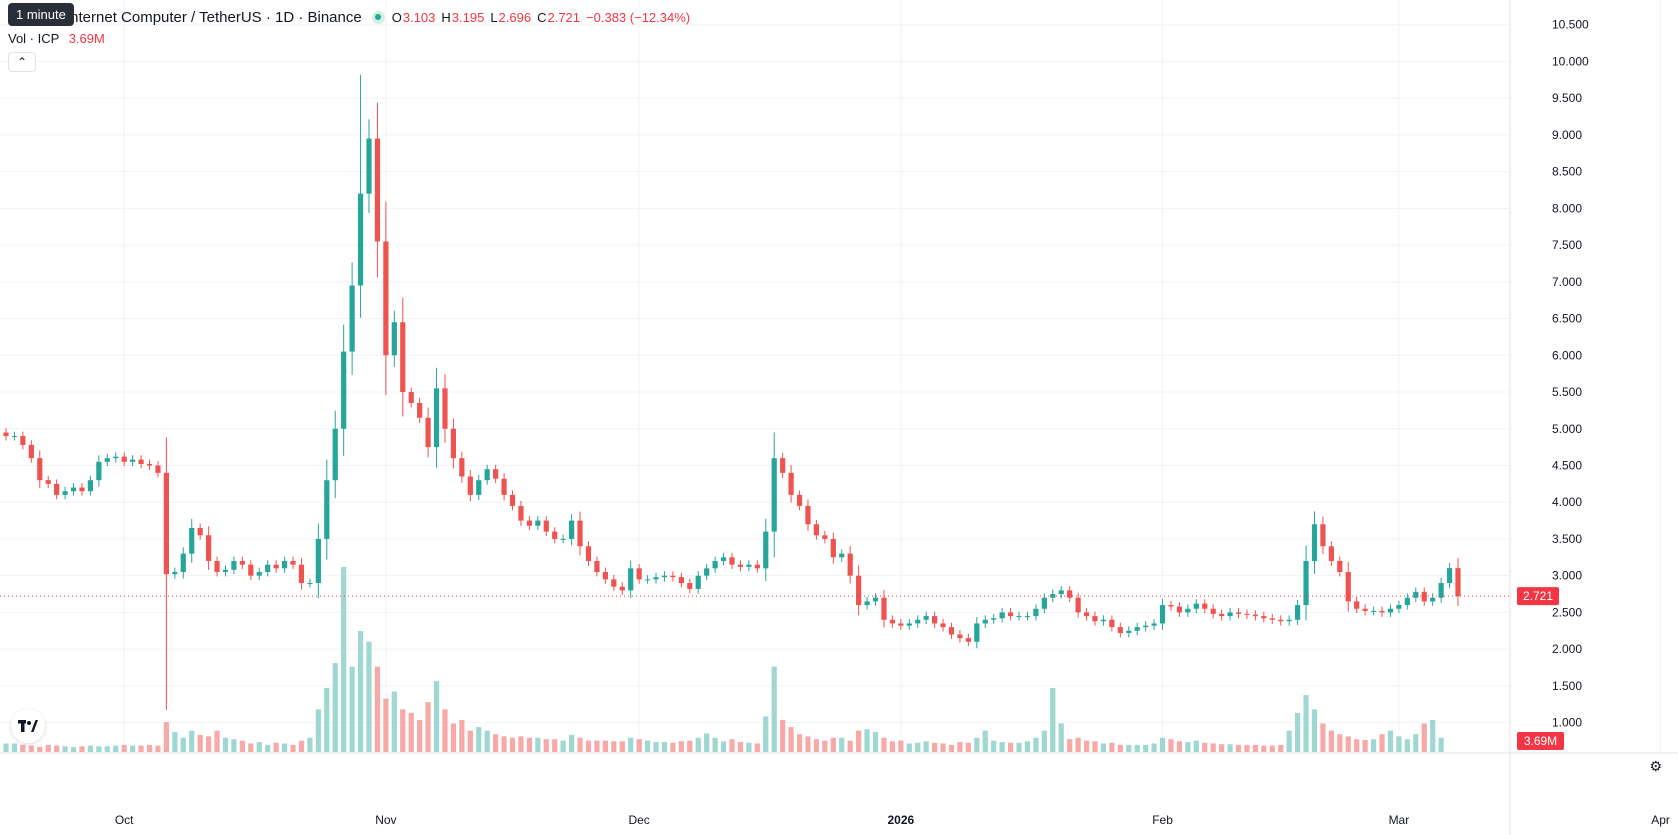  I want to click on volume-legend: Vol · ICP 3.69M, so click(56, 38).